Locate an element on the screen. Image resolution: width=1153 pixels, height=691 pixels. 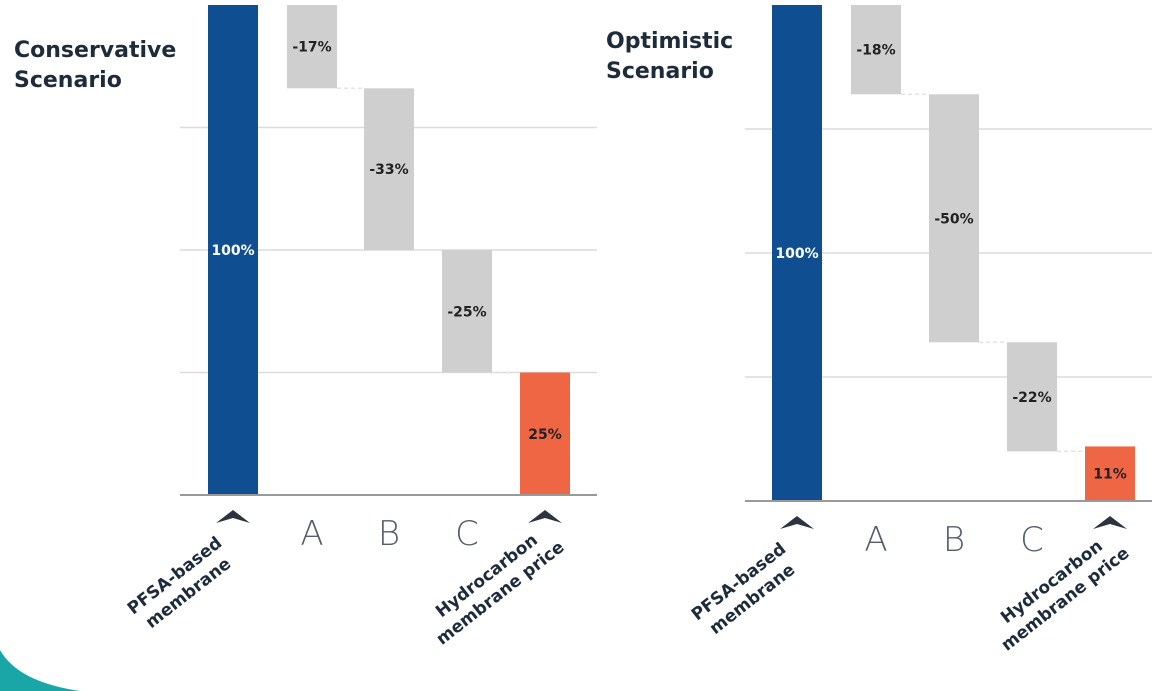
data-label: -17% is located at coordinates (311, 48).